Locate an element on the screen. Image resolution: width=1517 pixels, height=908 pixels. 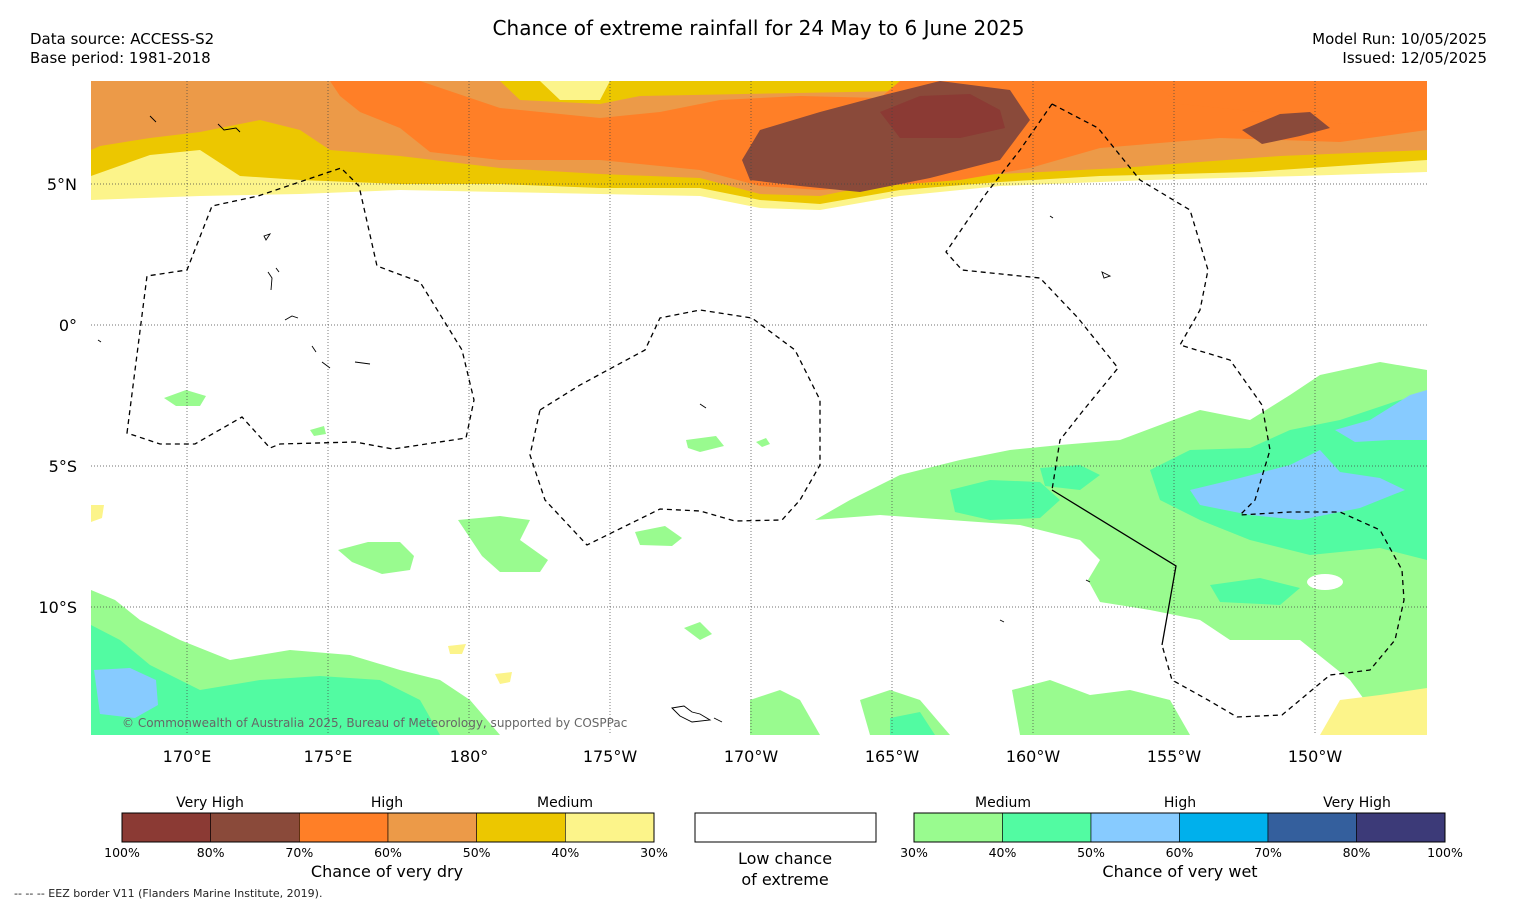
low-chance-line1: Low chance is located at coordinates (785, 858).